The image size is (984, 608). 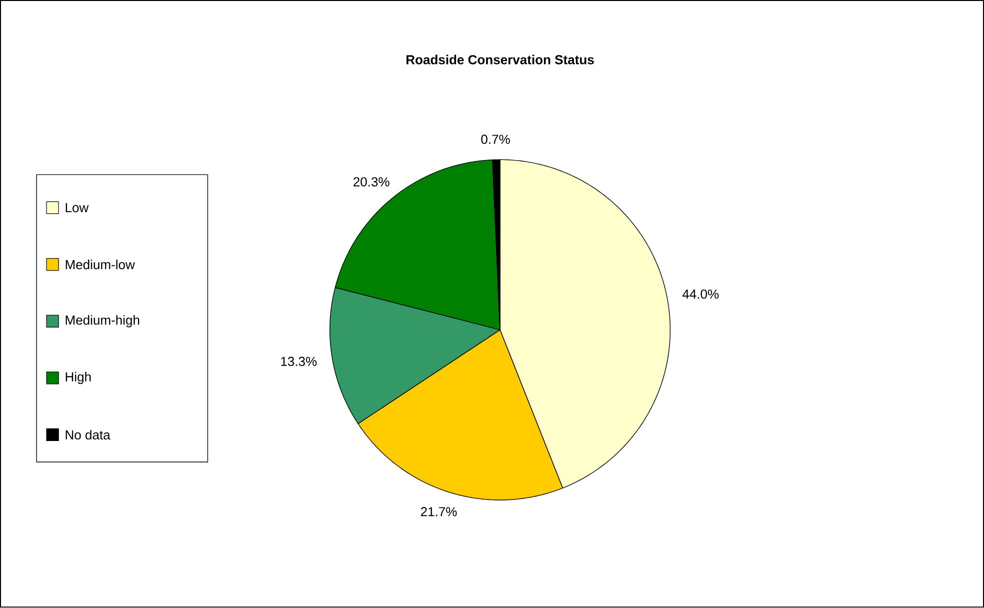 What do you see at coordinates (500, 59) in the screenshot?
I see `chart-title: Roadside Conservation Status` at bounding box center [500, 59].